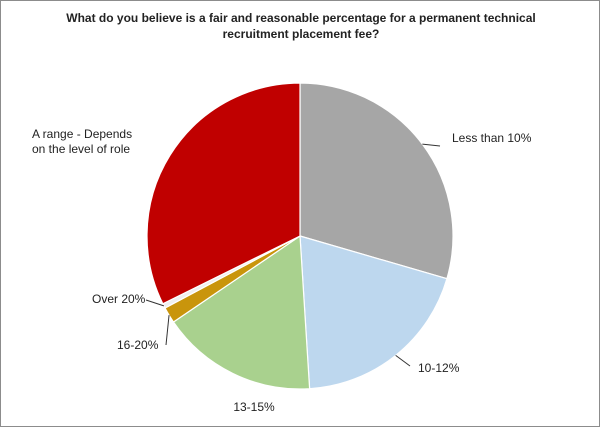 The image size is (600, 427). Describe the element at coordinates (492, 138) in the screenshot. I see `slice-label: Less than 10%` at that location.